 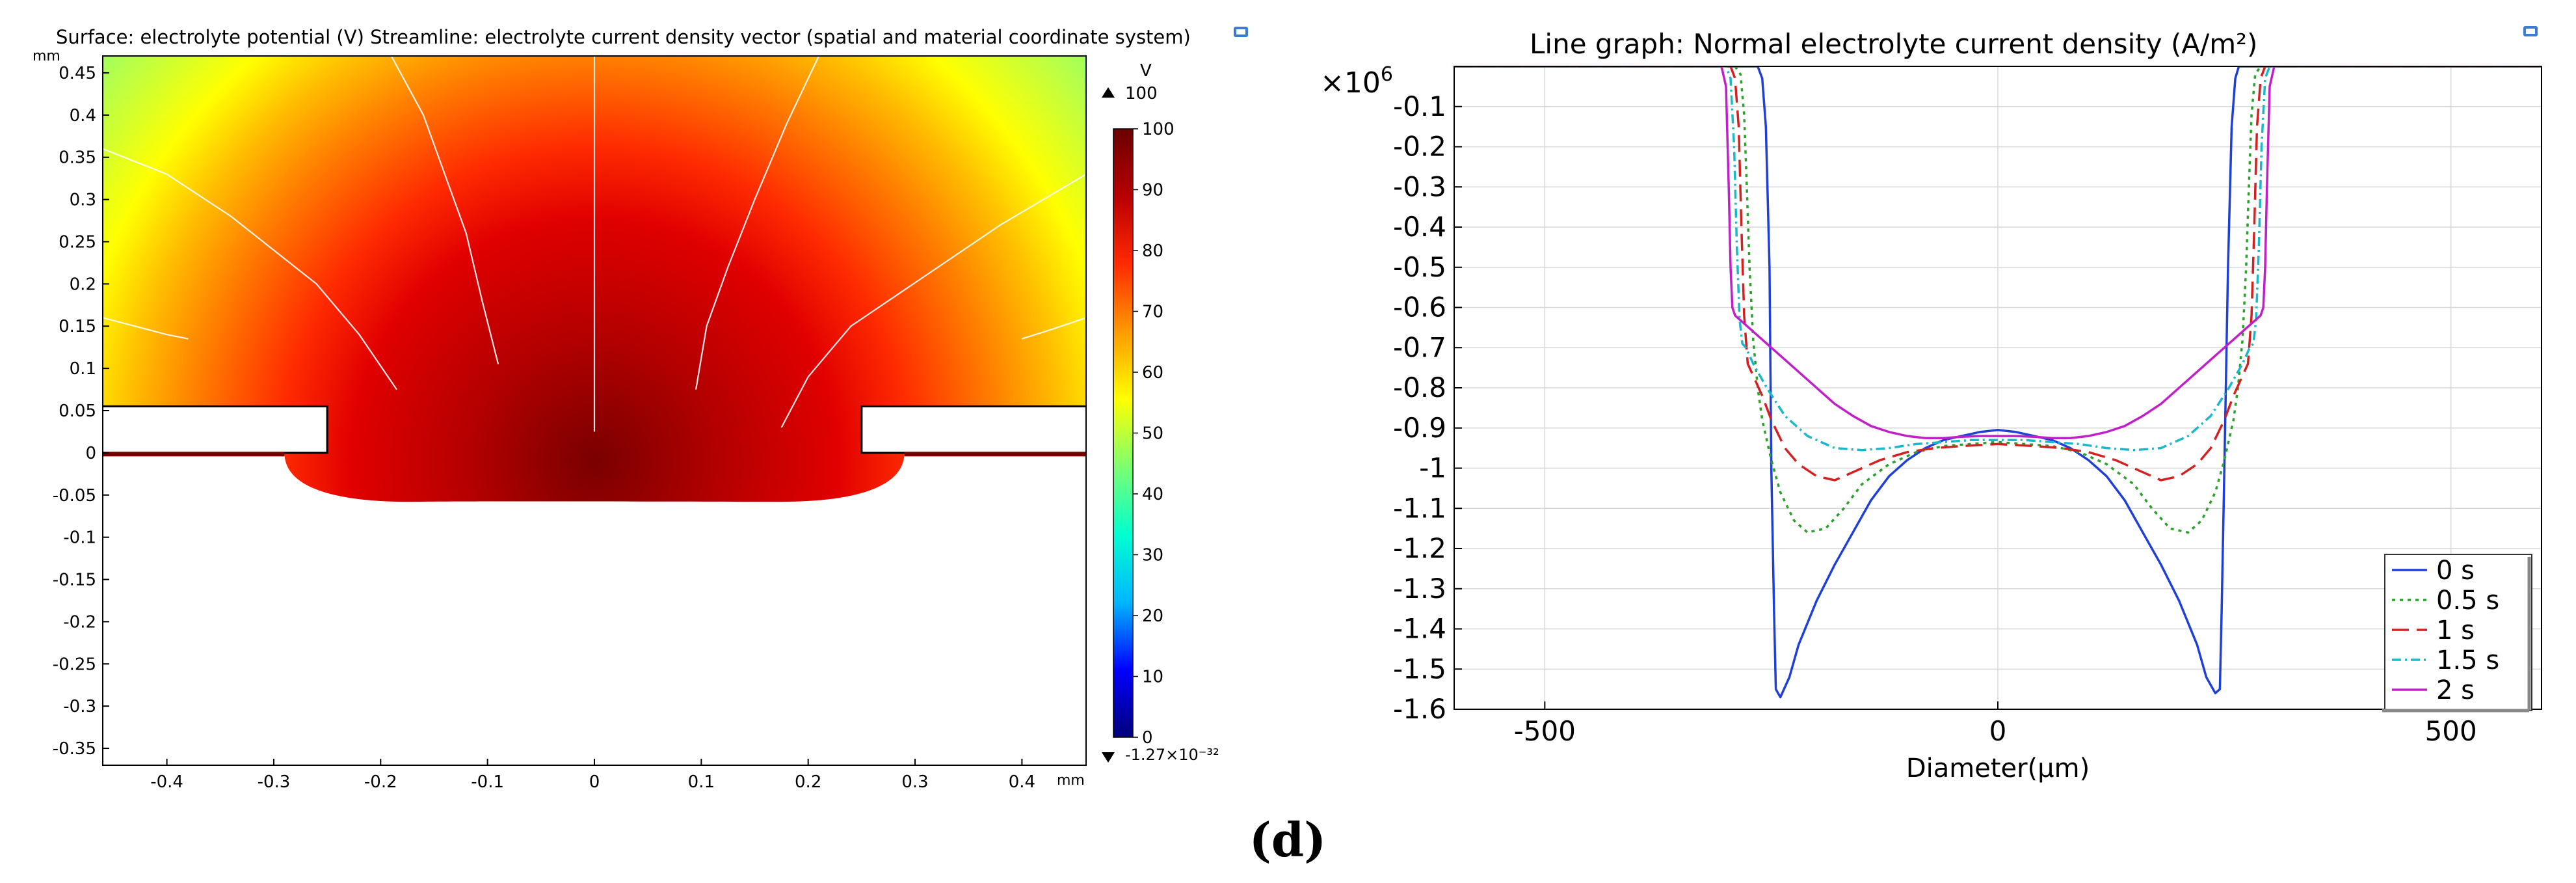 I want to click on mask-right, so click(x=973, y=429).